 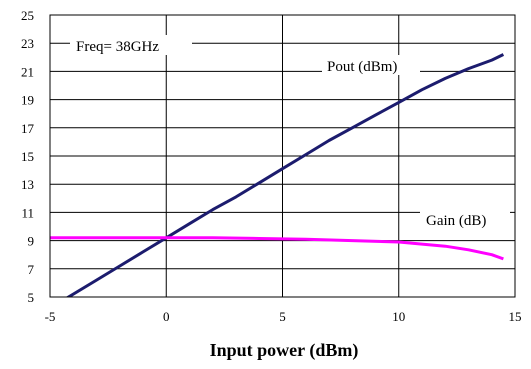 I want to click on y-tick-label: 19, so click(x=27, y=100).